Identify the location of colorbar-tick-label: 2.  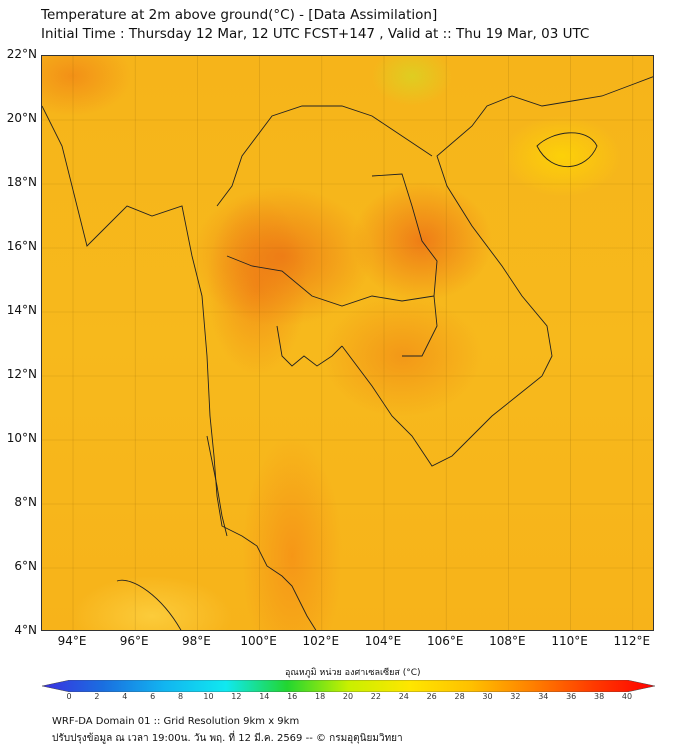
(97, 696).